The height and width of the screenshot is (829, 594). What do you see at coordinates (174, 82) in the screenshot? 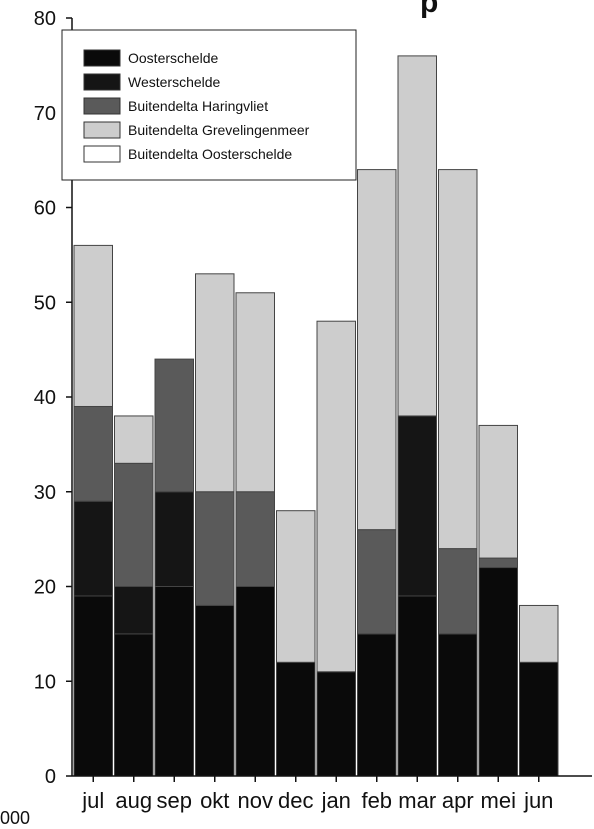
I see `legend-label: Westerschelde` at bounding box center [174, 82].